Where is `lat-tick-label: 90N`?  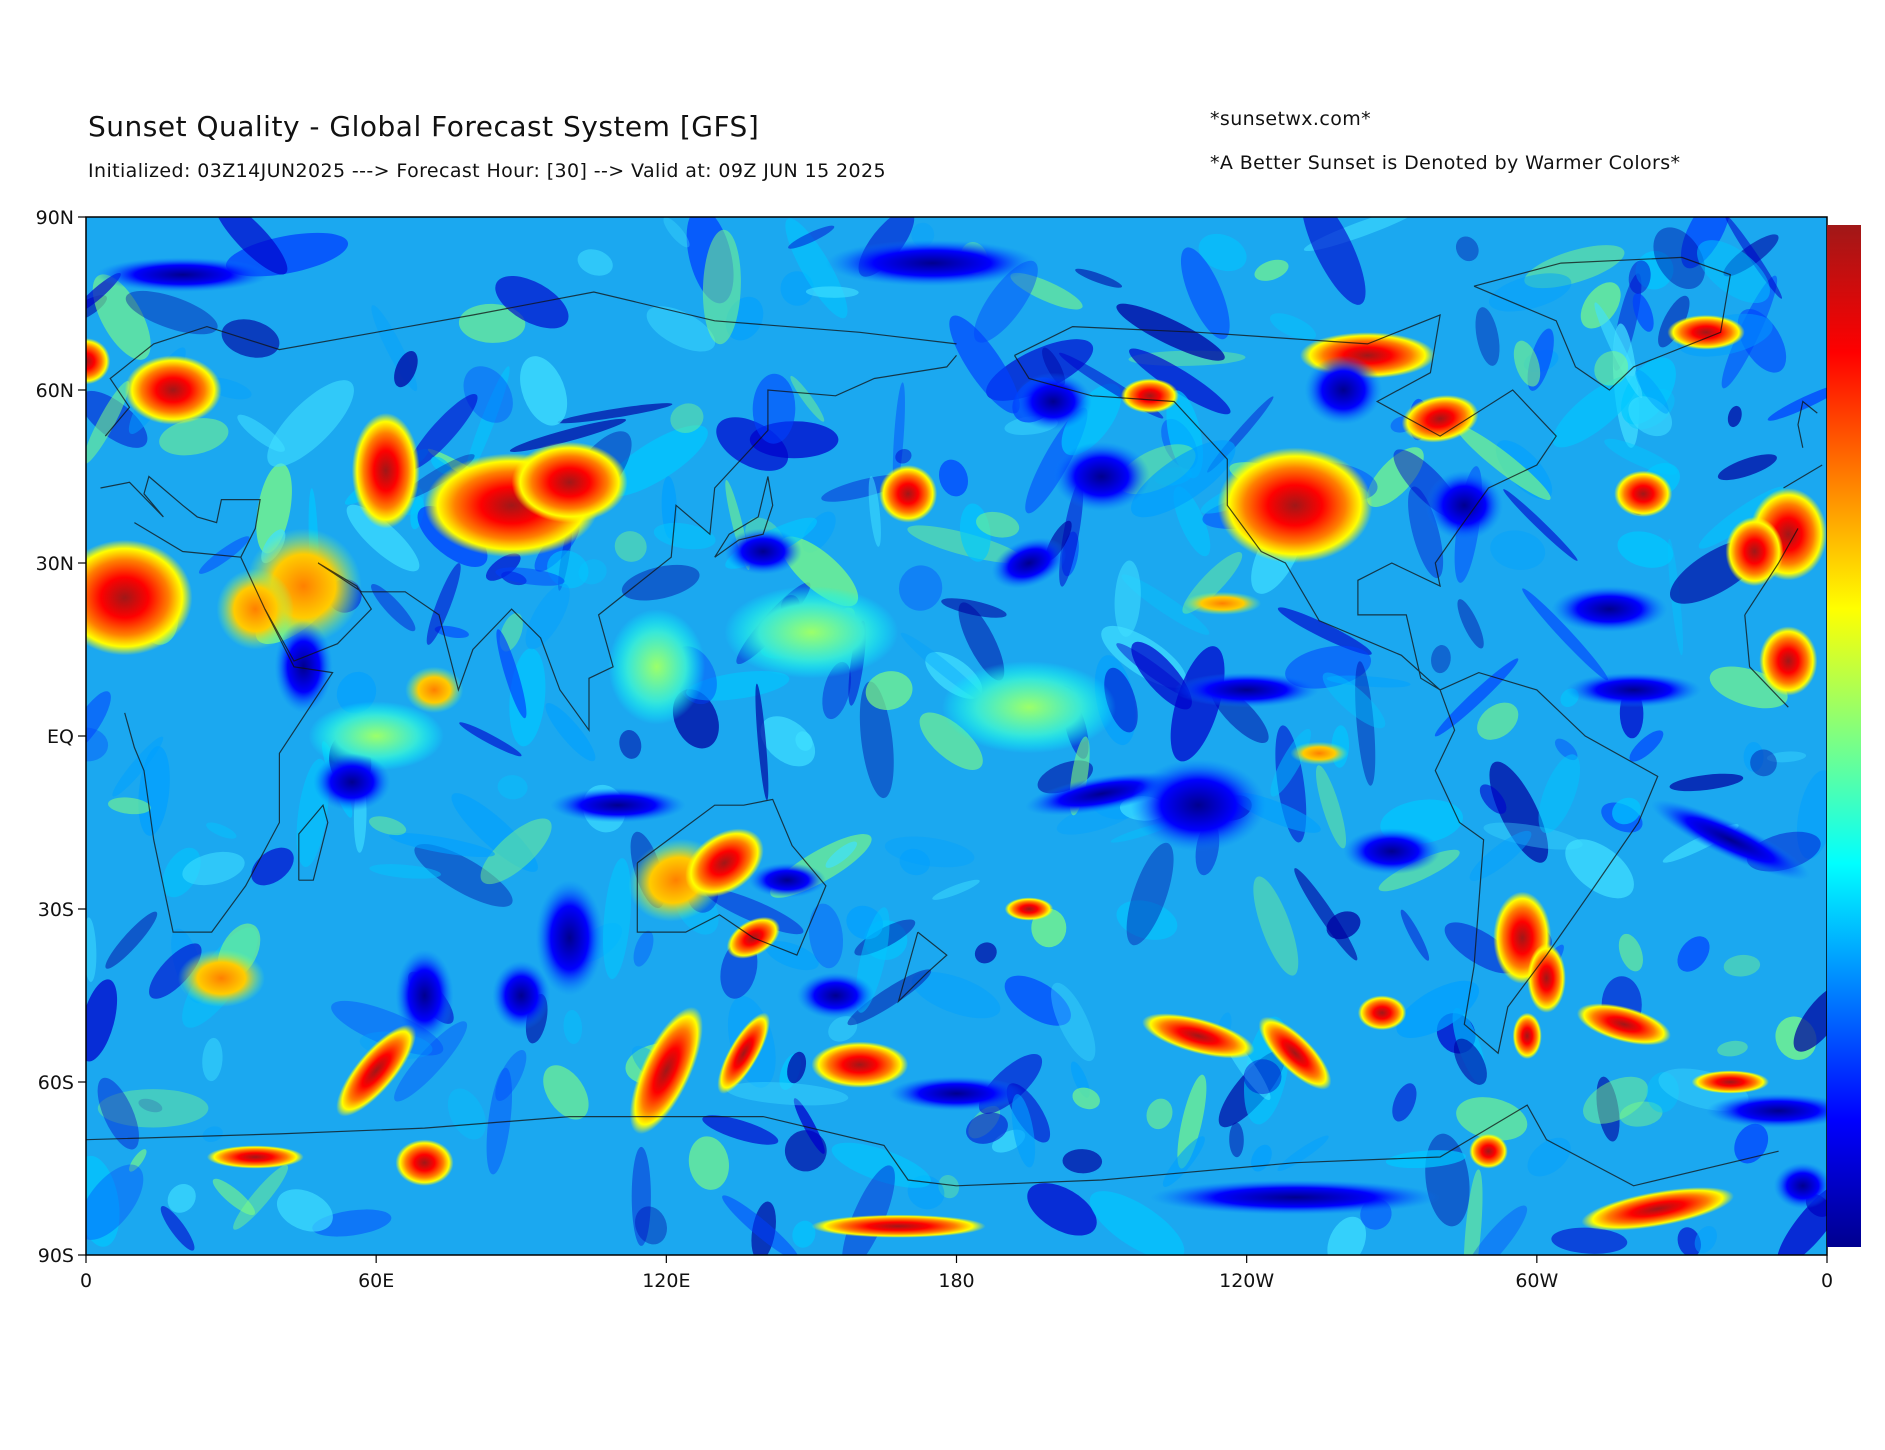 lat-tick-label: 90N is located at coordinates (55, 218).